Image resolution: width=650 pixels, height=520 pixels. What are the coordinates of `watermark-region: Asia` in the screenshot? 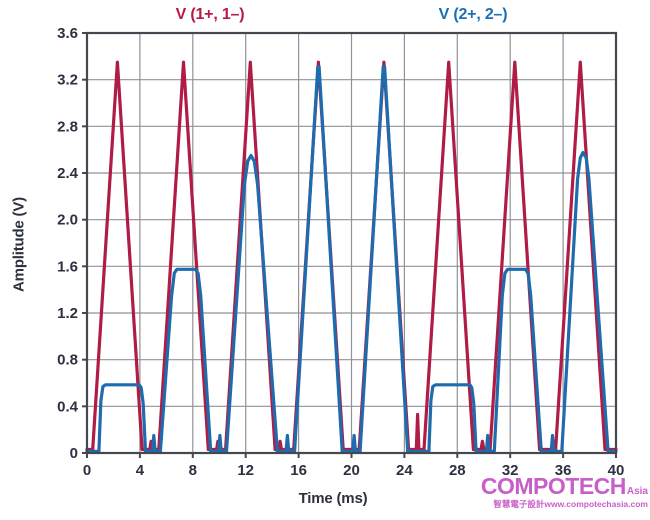 It's located at (637, 491).